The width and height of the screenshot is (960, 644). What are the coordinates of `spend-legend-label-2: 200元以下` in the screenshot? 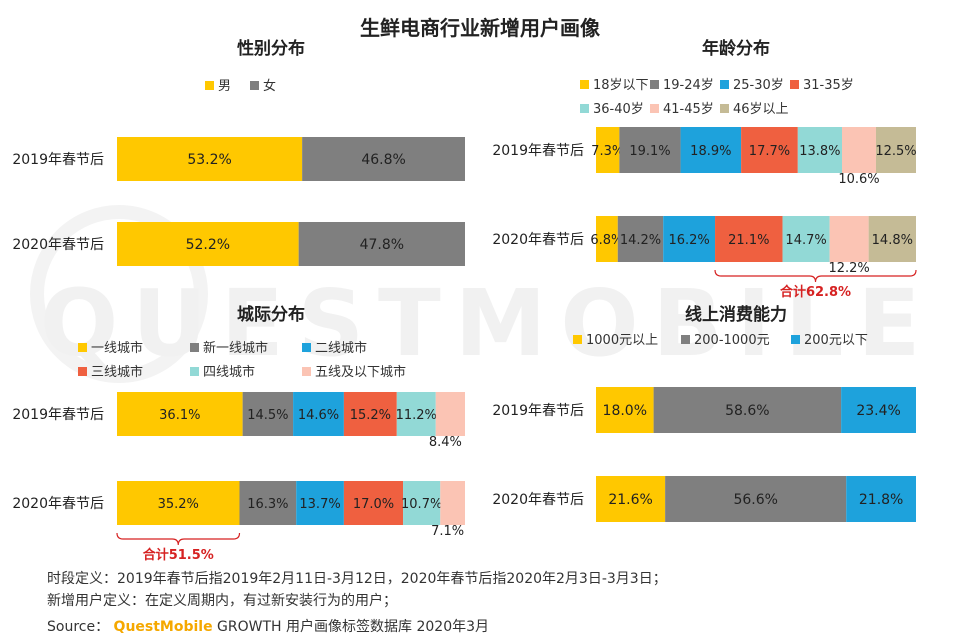 It's located at (836, 340).